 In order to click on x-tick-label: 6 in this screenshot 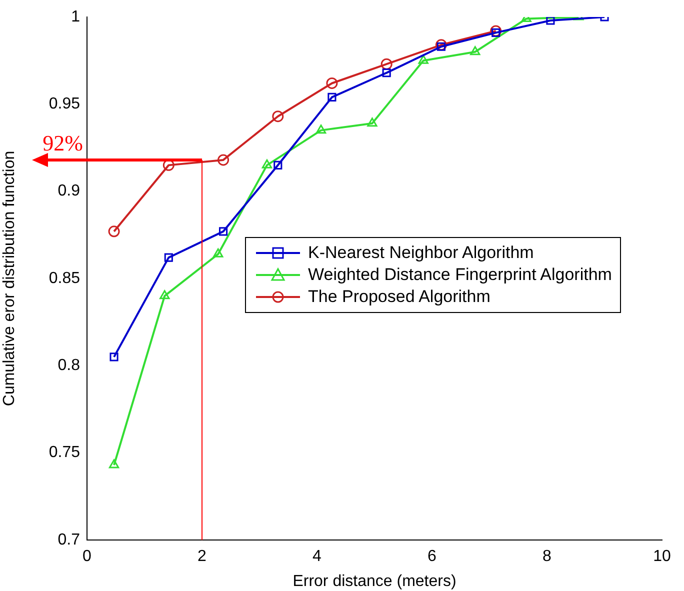, I will do `click(432, 557)`.